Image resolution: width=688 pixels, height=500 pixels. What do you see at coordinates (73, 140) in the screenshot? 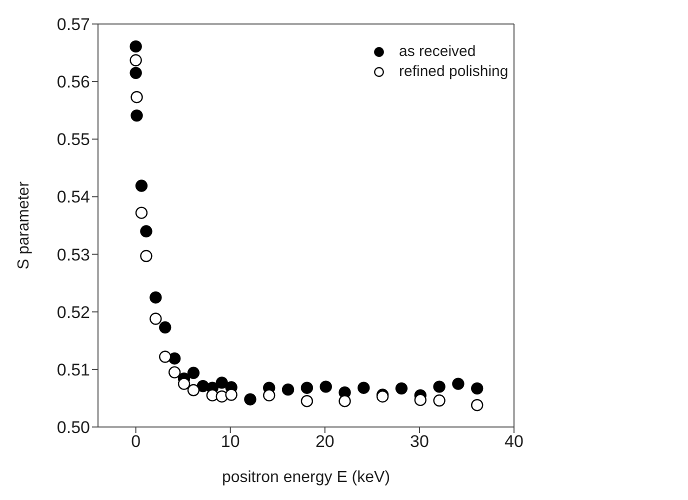
I see `y-tick-label: 0.55` at bounding box center [73, 140].